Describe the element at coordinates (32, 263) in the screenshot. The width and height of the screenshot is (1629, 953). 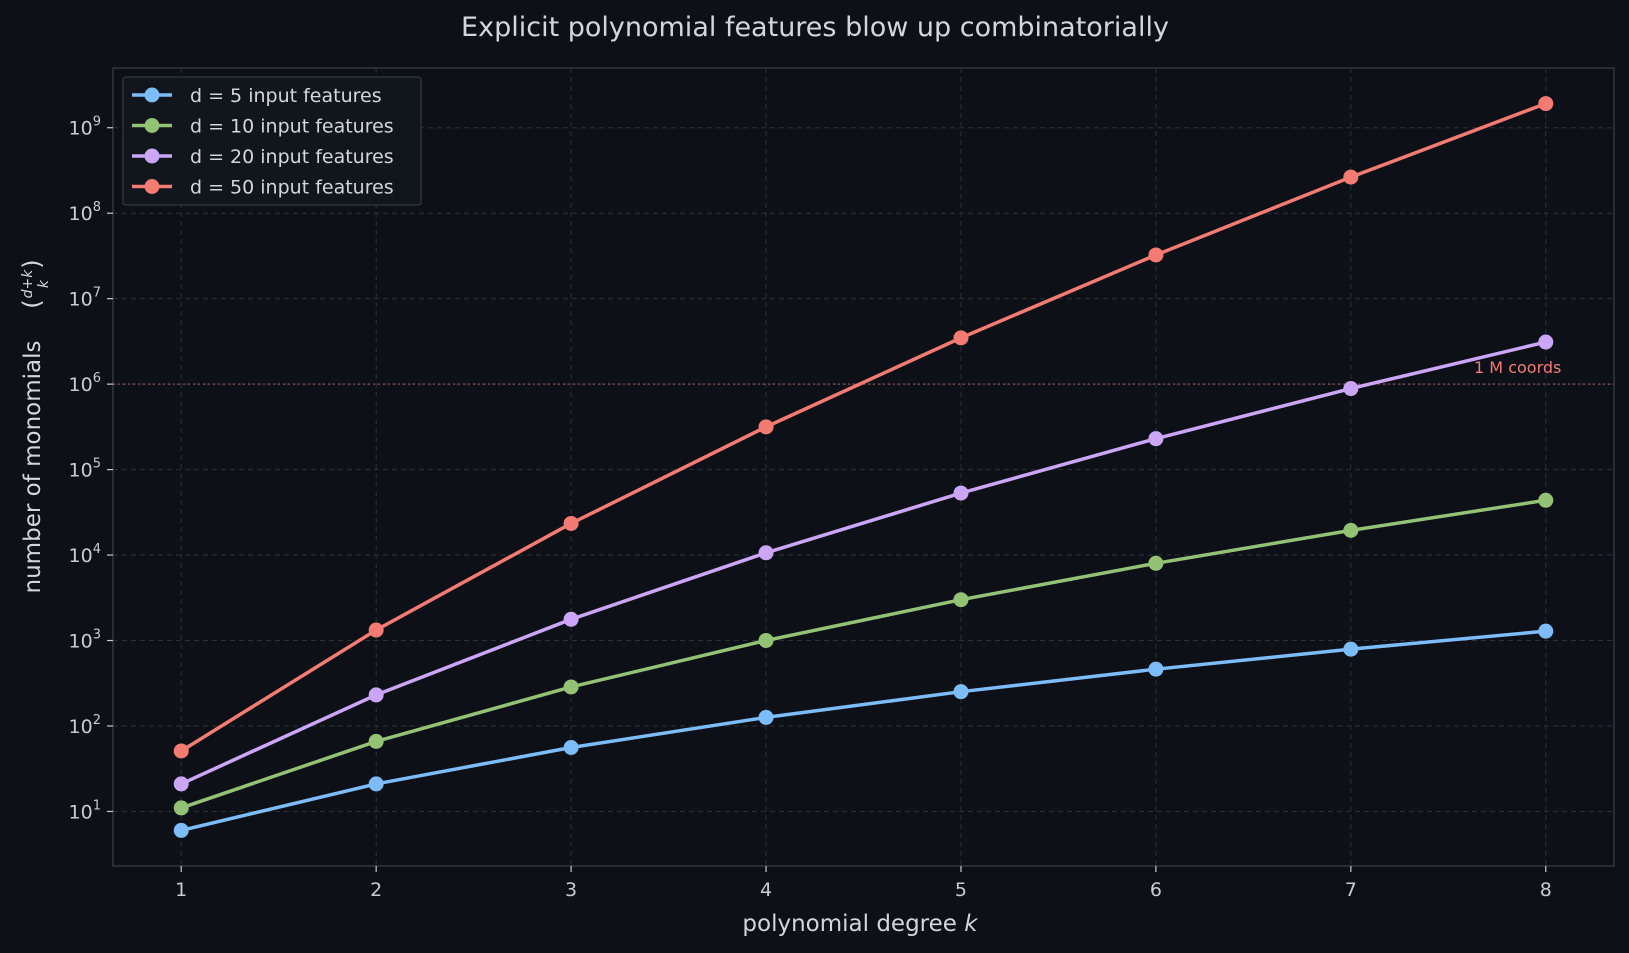
I see `y-axis-label-binom-close: )` at that location.